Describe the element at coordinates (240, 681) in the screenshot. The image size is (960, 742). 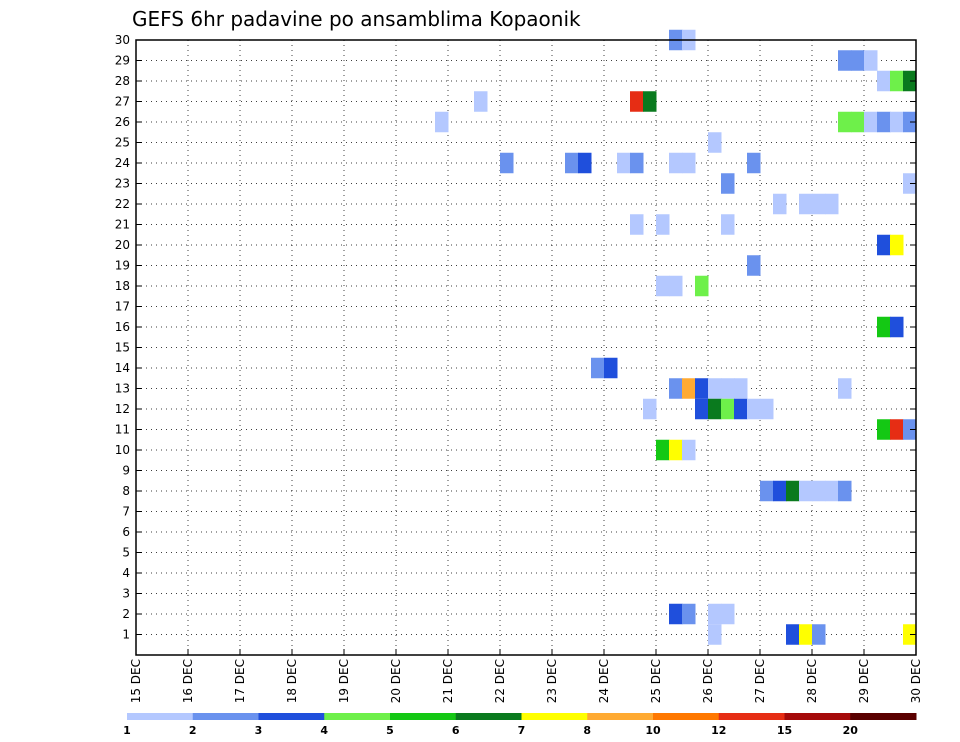
I see `x-tick-label: 17 DEC` at that location.